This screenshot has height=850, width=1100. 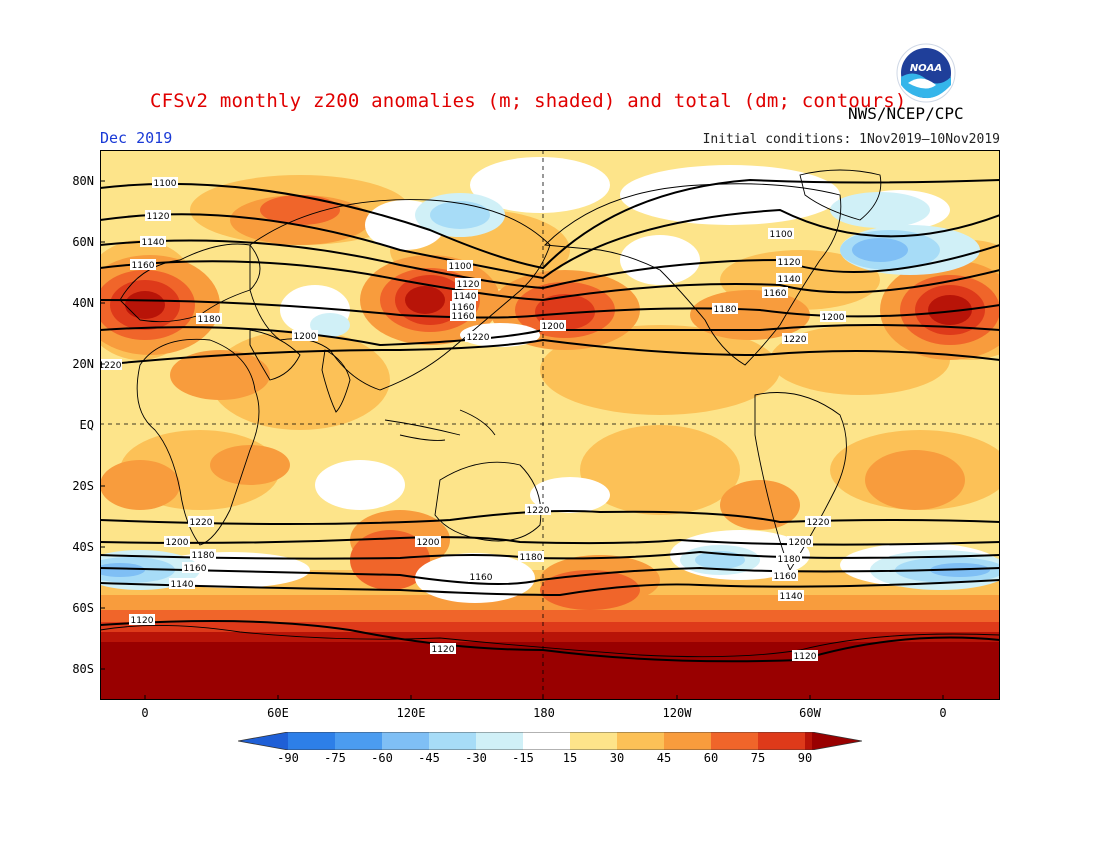 What do you see at coordinates (411, 713) in the screenshot?
I see `lon-label-120e: 120E` at bounding box center [411, 713].